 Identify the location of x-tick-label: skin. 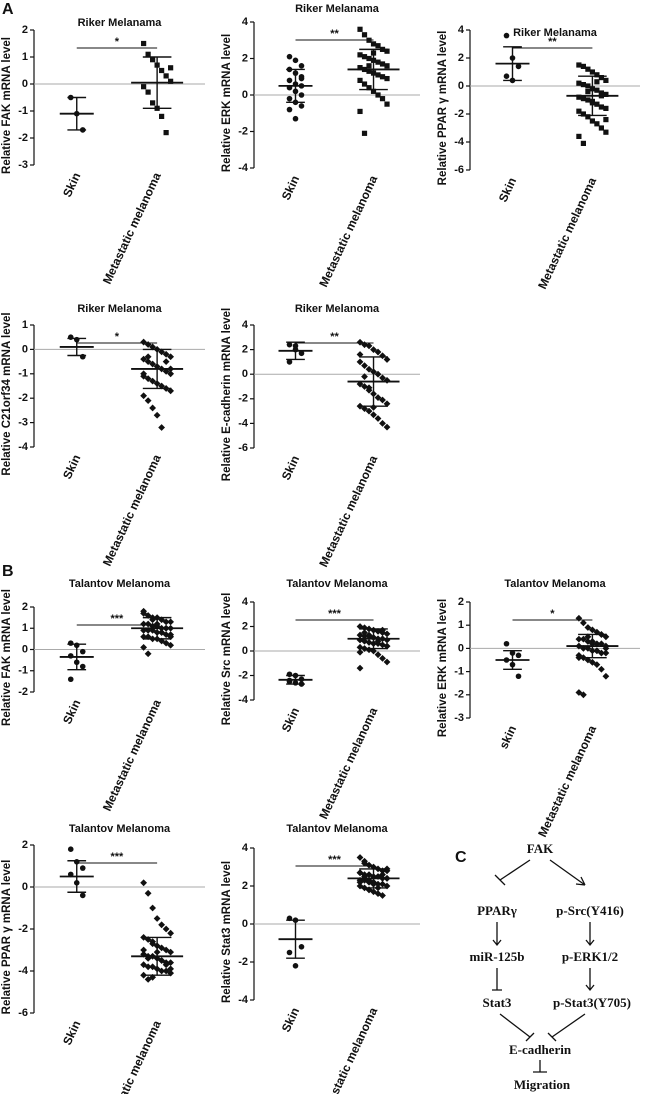
(507, 737).